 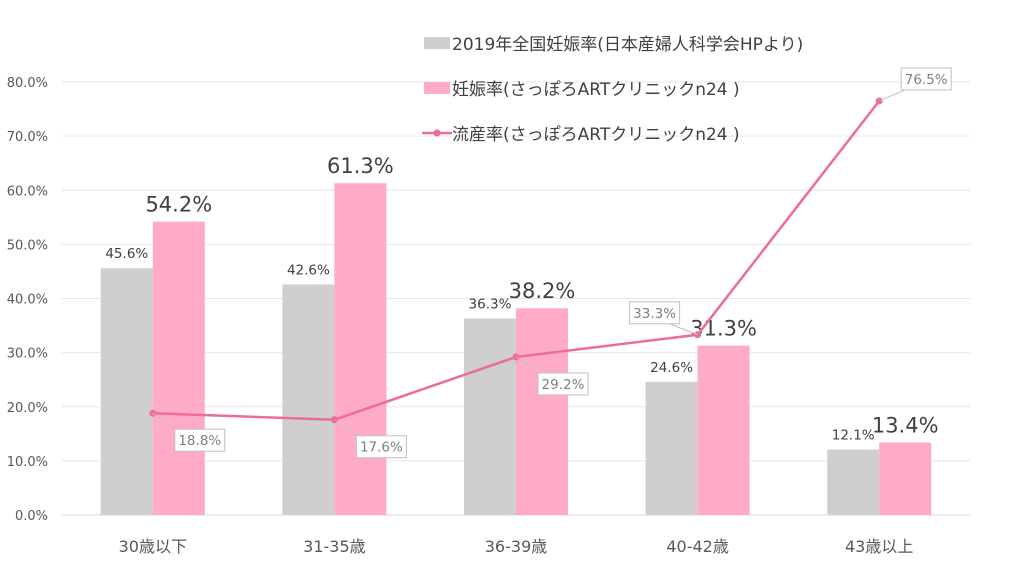 What do you see at coordinates (360, 166) in the screenshot?
I see `bar-data-label: 61.3%` at bounding box center [360, 166].